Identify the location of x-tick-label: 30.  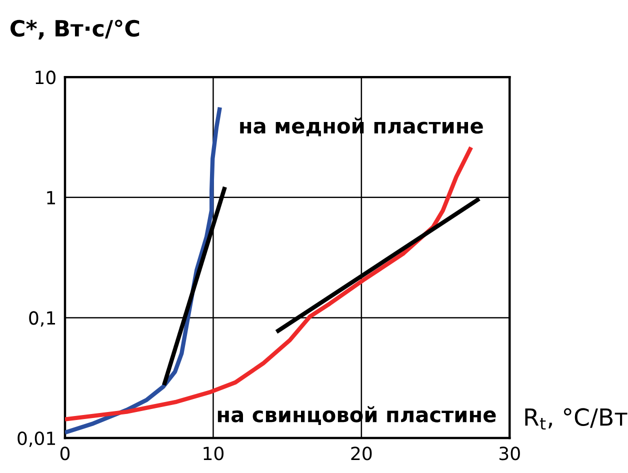
(510, 453).